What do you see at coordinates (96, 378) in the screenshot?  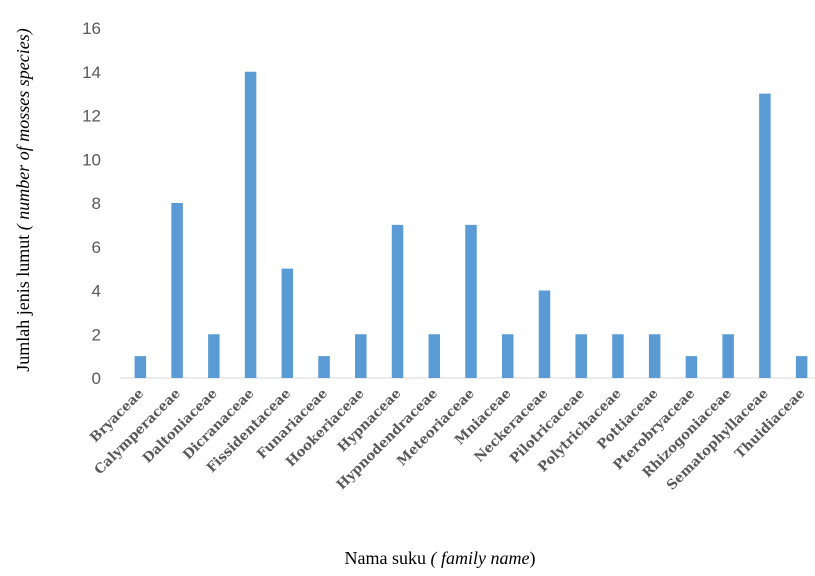 I see `y-tick-label: 0` at bounding box center [96, 378].